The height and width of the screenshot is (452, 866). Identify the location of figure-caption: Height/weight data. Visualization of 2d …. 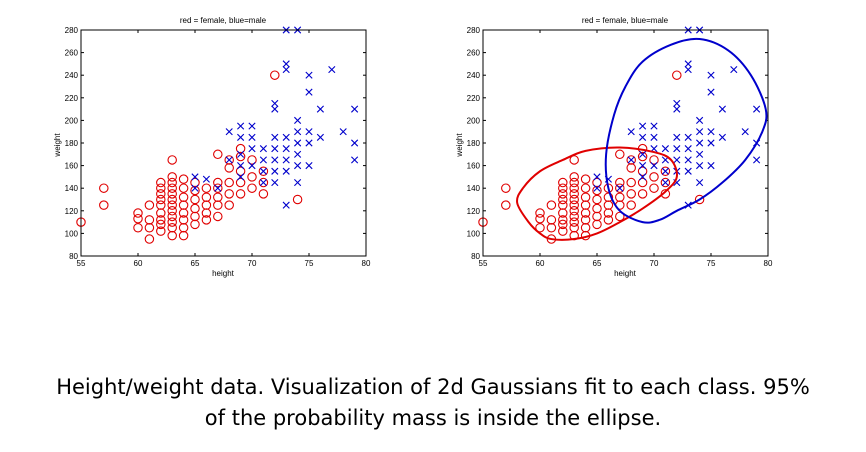
(433, 403).